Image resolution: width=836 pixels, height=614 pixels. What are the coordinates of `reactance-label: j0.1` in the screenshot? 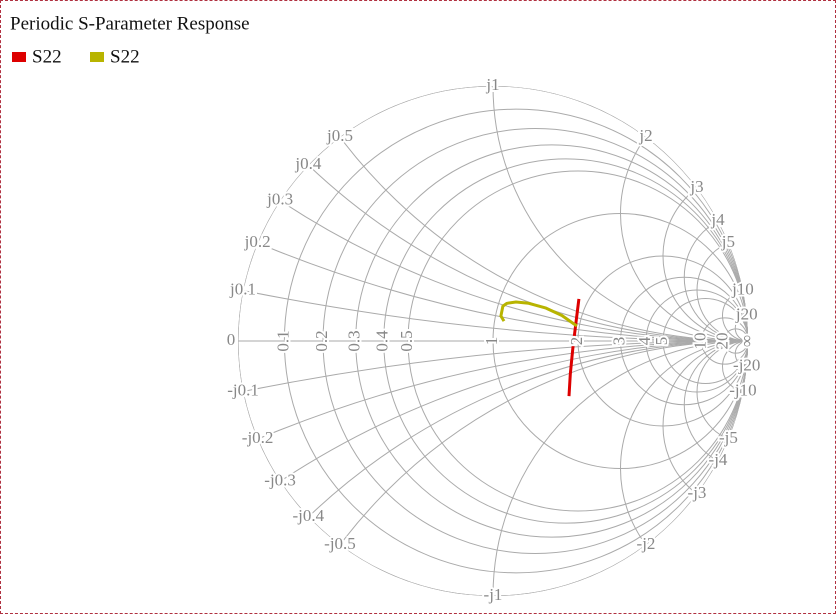 It's located at (242, 288).